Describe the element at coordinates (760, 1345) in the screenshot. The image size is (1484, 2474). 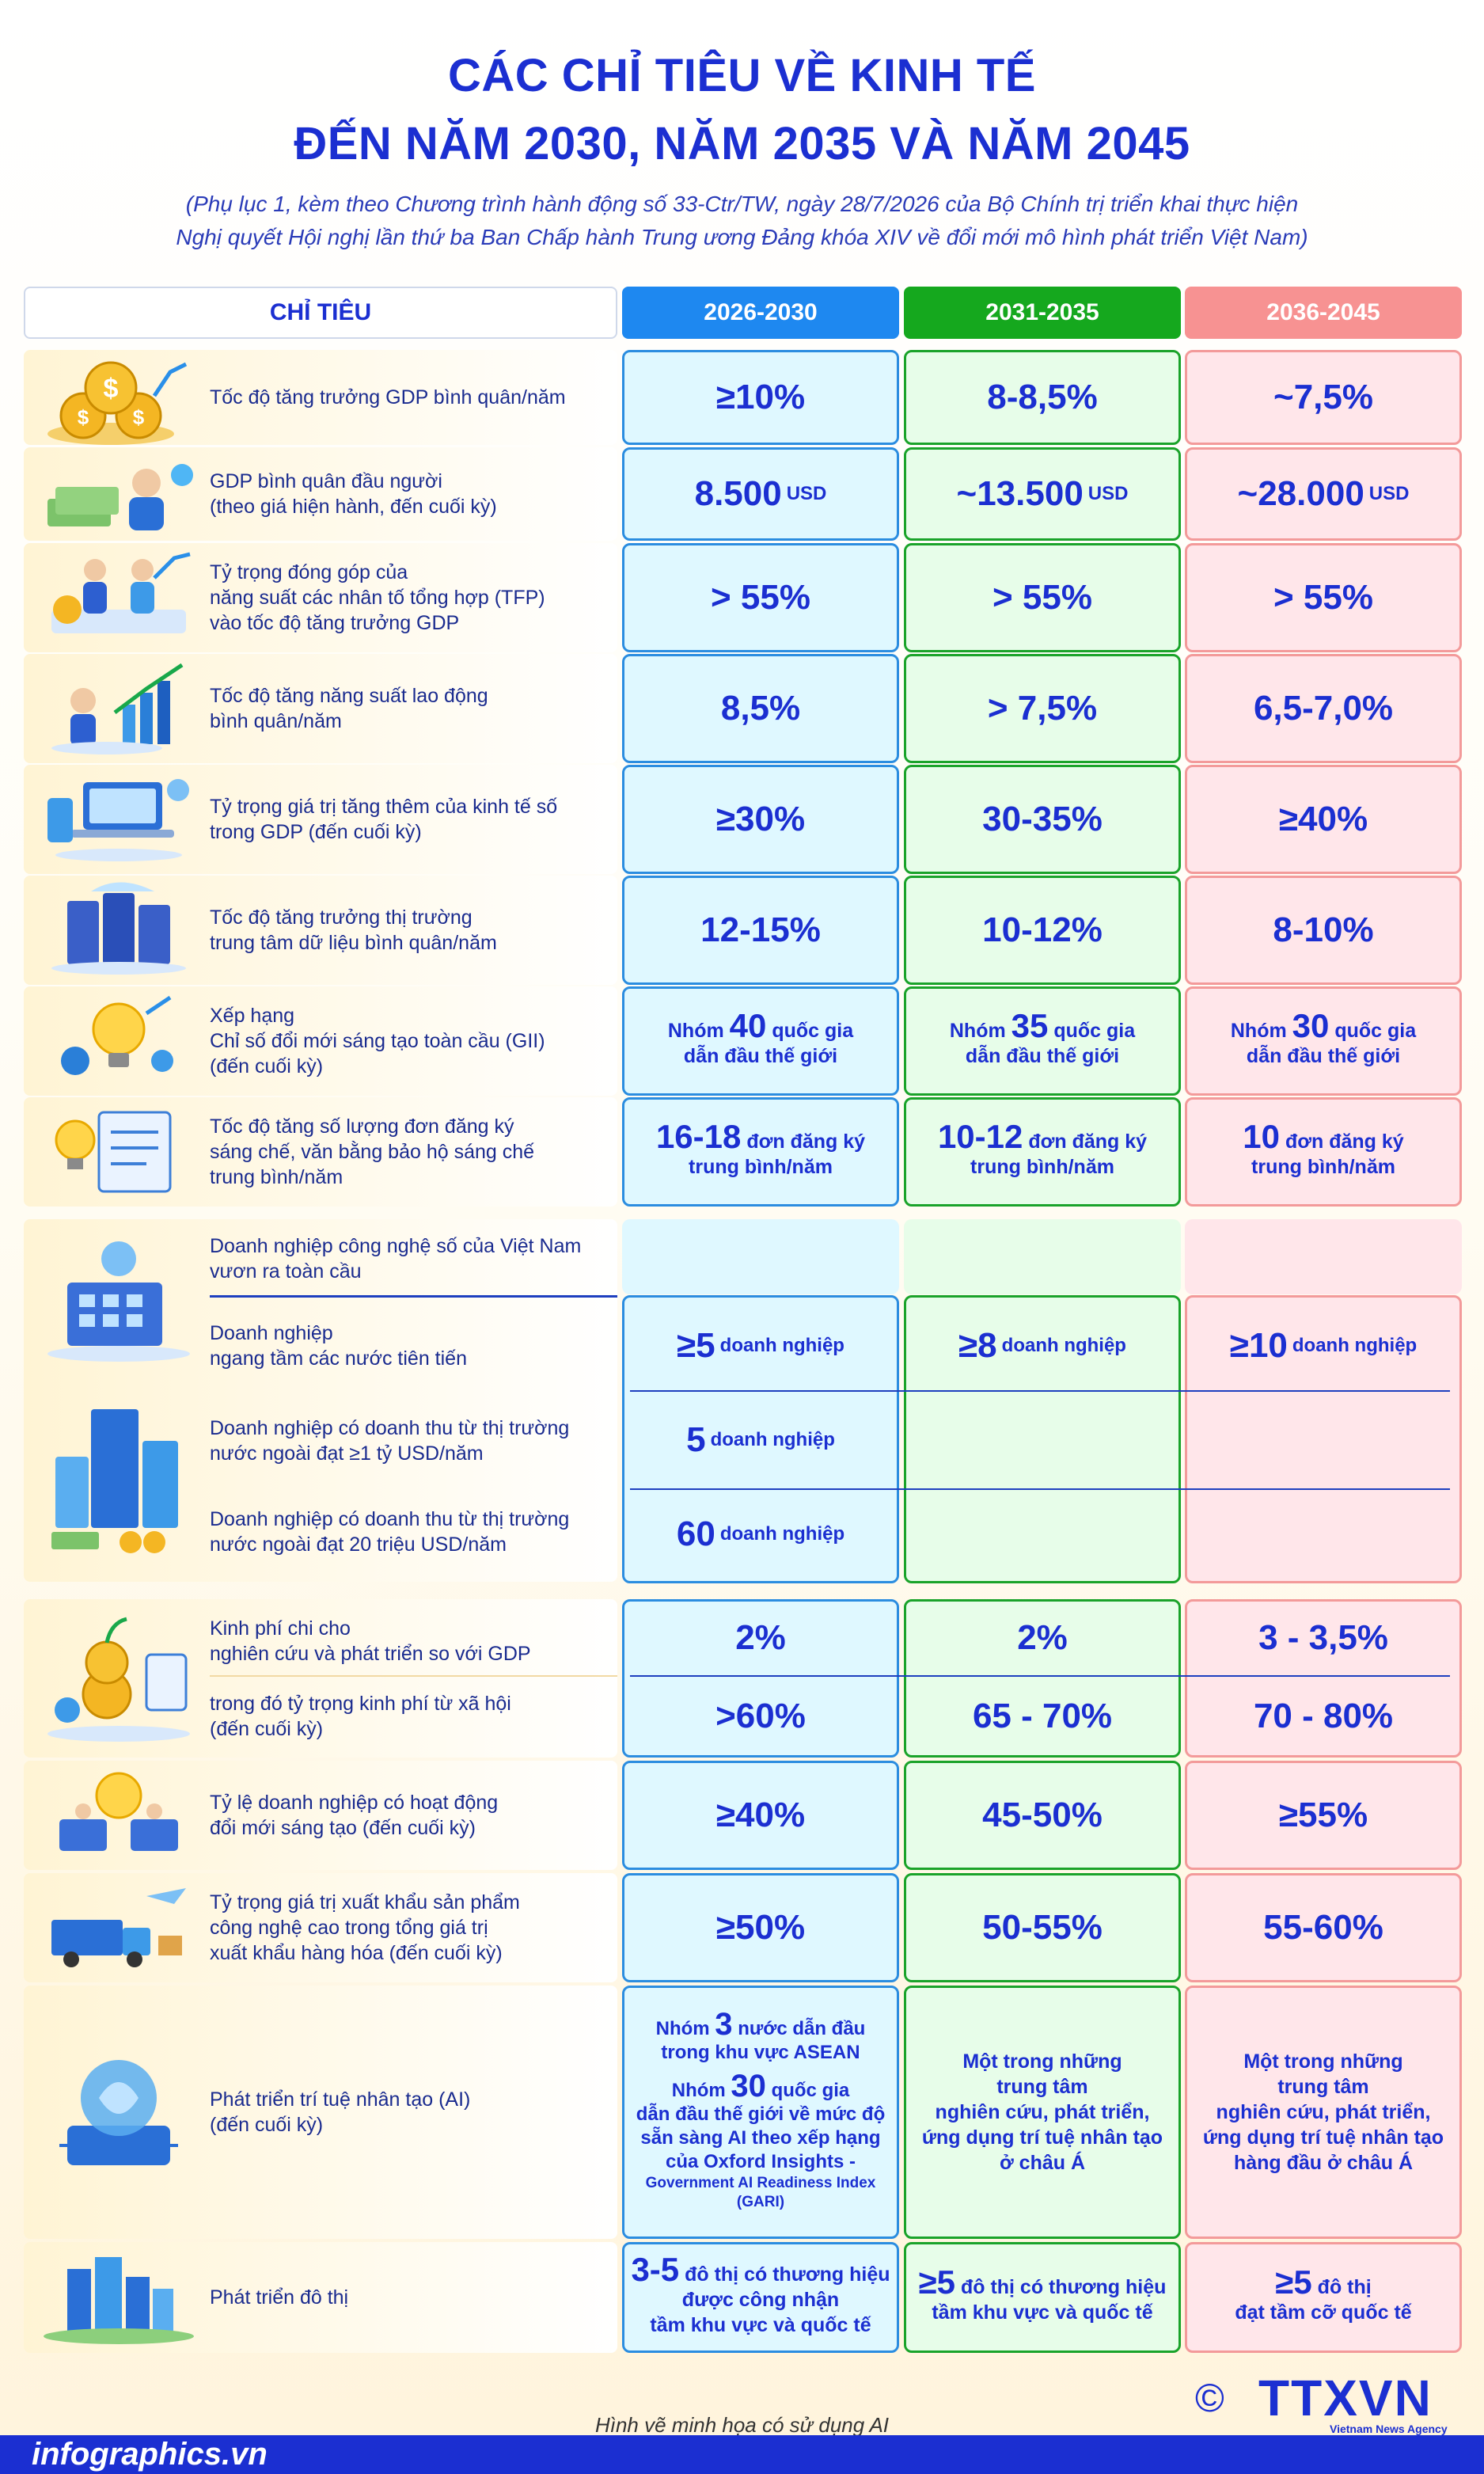
I see `value-text: ≥5 doanh nghiệp` at that location.